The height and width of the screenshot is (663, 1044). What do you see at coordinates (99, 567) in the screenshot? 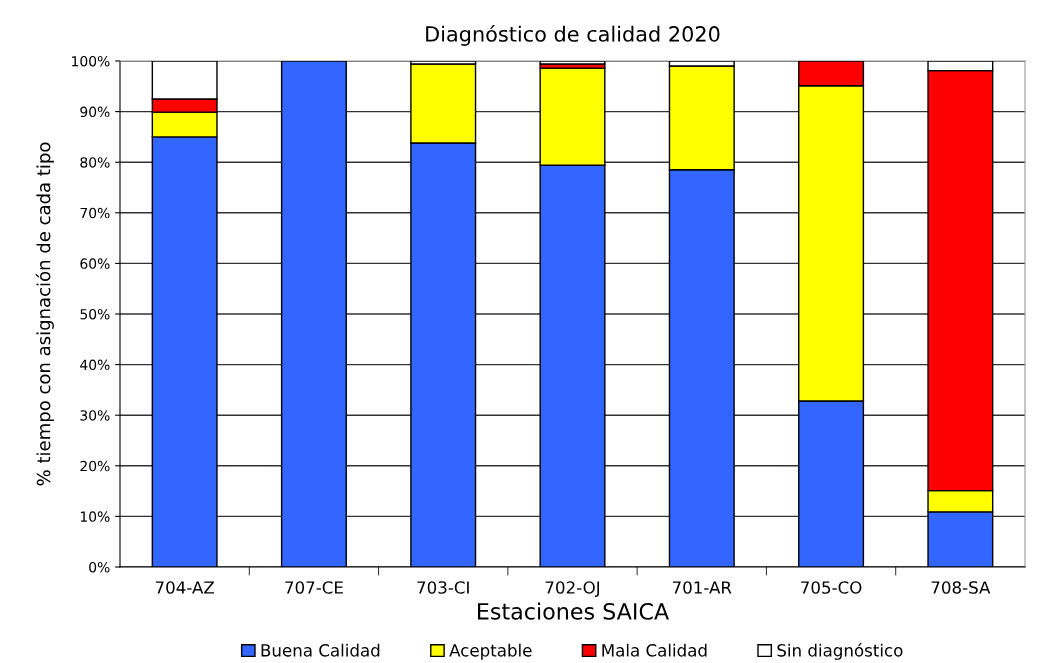
I see `y-tick-label: 0%` at bounding box center [99, 567].